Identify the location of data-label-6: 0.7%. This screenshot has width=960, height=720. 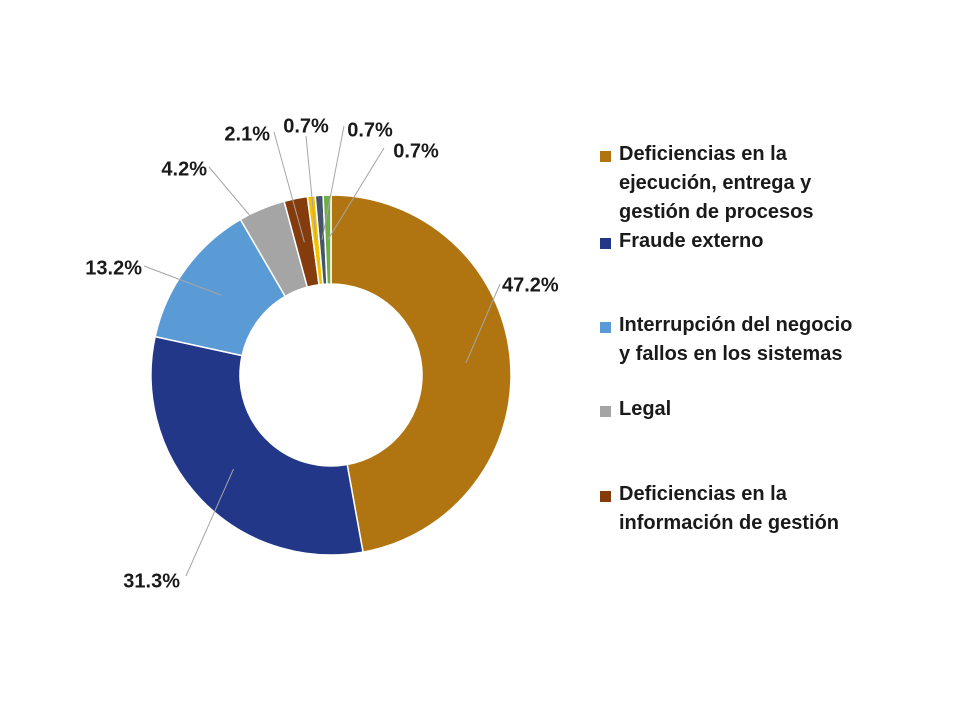
(306, 126).